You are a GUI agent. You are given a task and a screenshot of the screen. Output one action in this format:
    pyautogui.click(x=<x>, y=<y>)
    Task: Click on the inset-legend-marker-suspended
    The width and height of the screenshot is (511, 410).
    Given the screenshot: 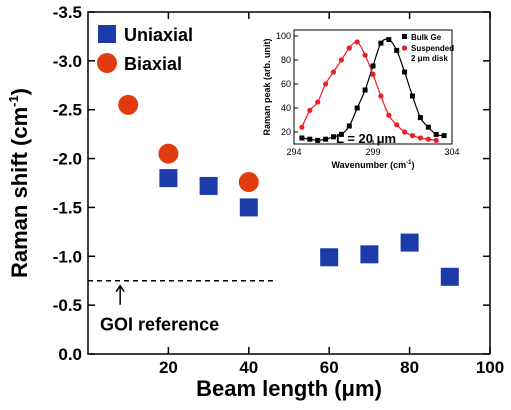 What is the action you would take?
    pyautogui.click(x=404, y=48)
    